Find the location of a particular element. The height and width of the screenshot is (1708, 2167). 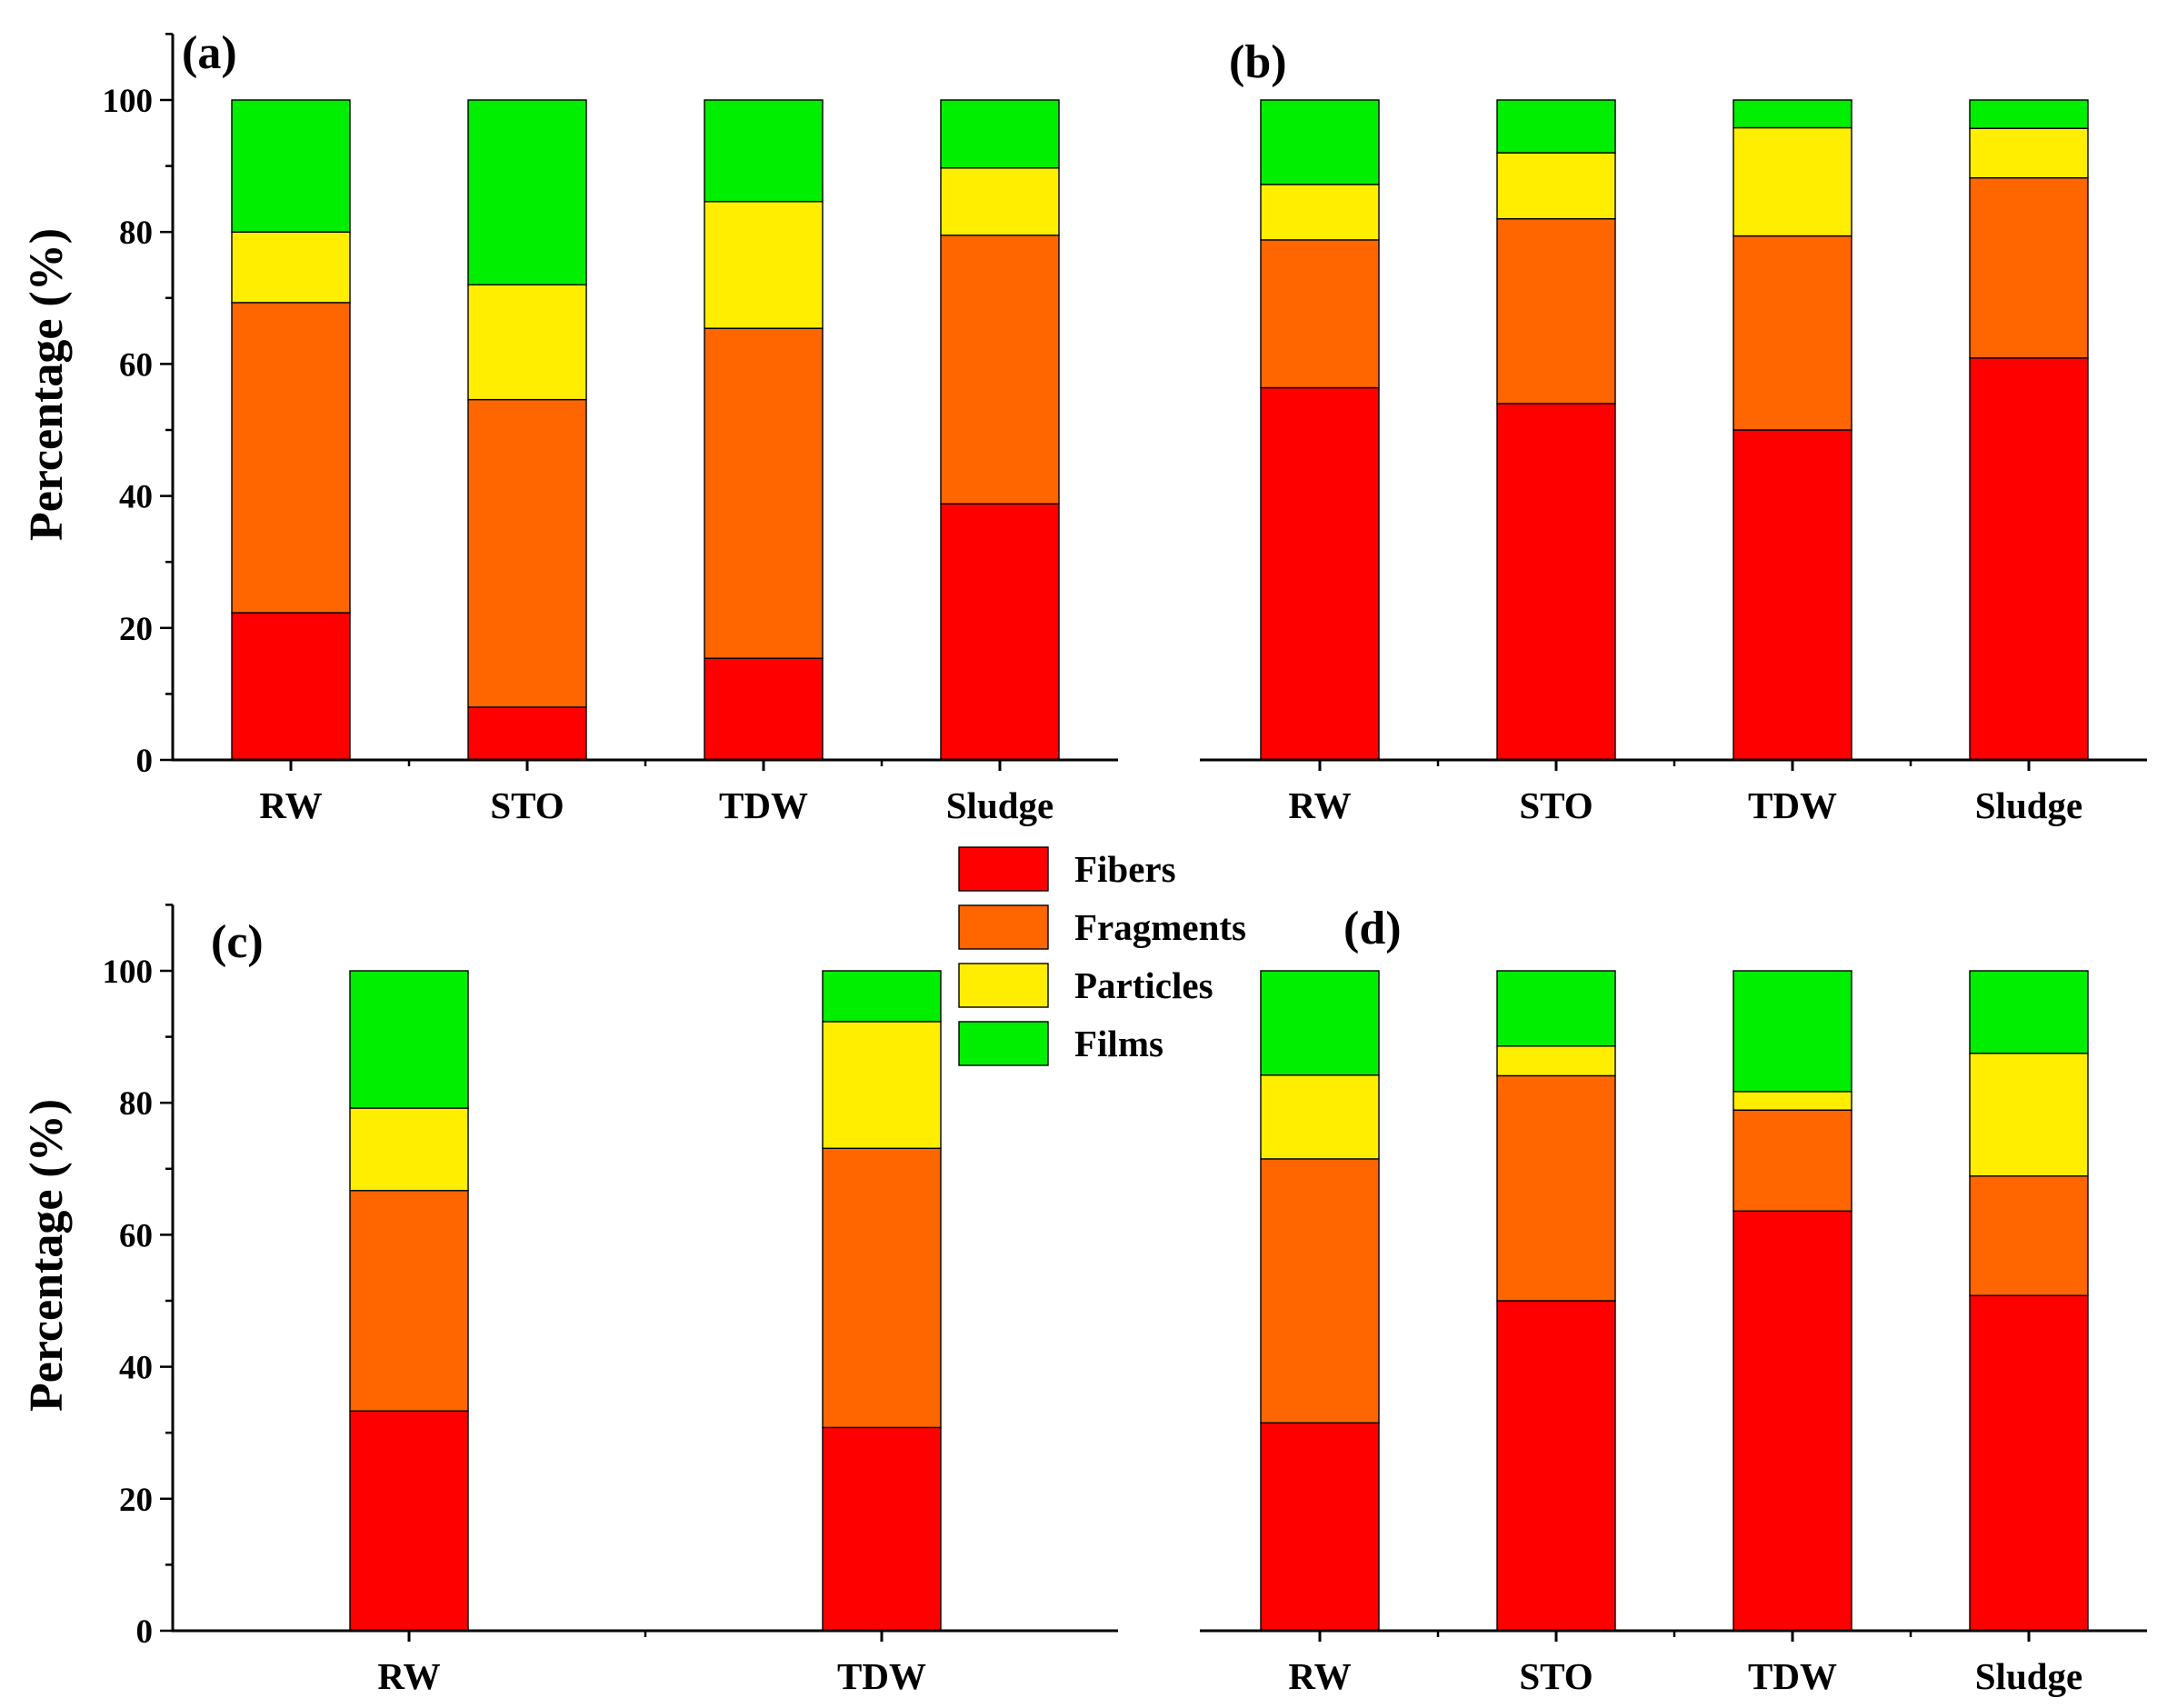

legend-label-particles: Particles is located at coordinates (1143, 985).